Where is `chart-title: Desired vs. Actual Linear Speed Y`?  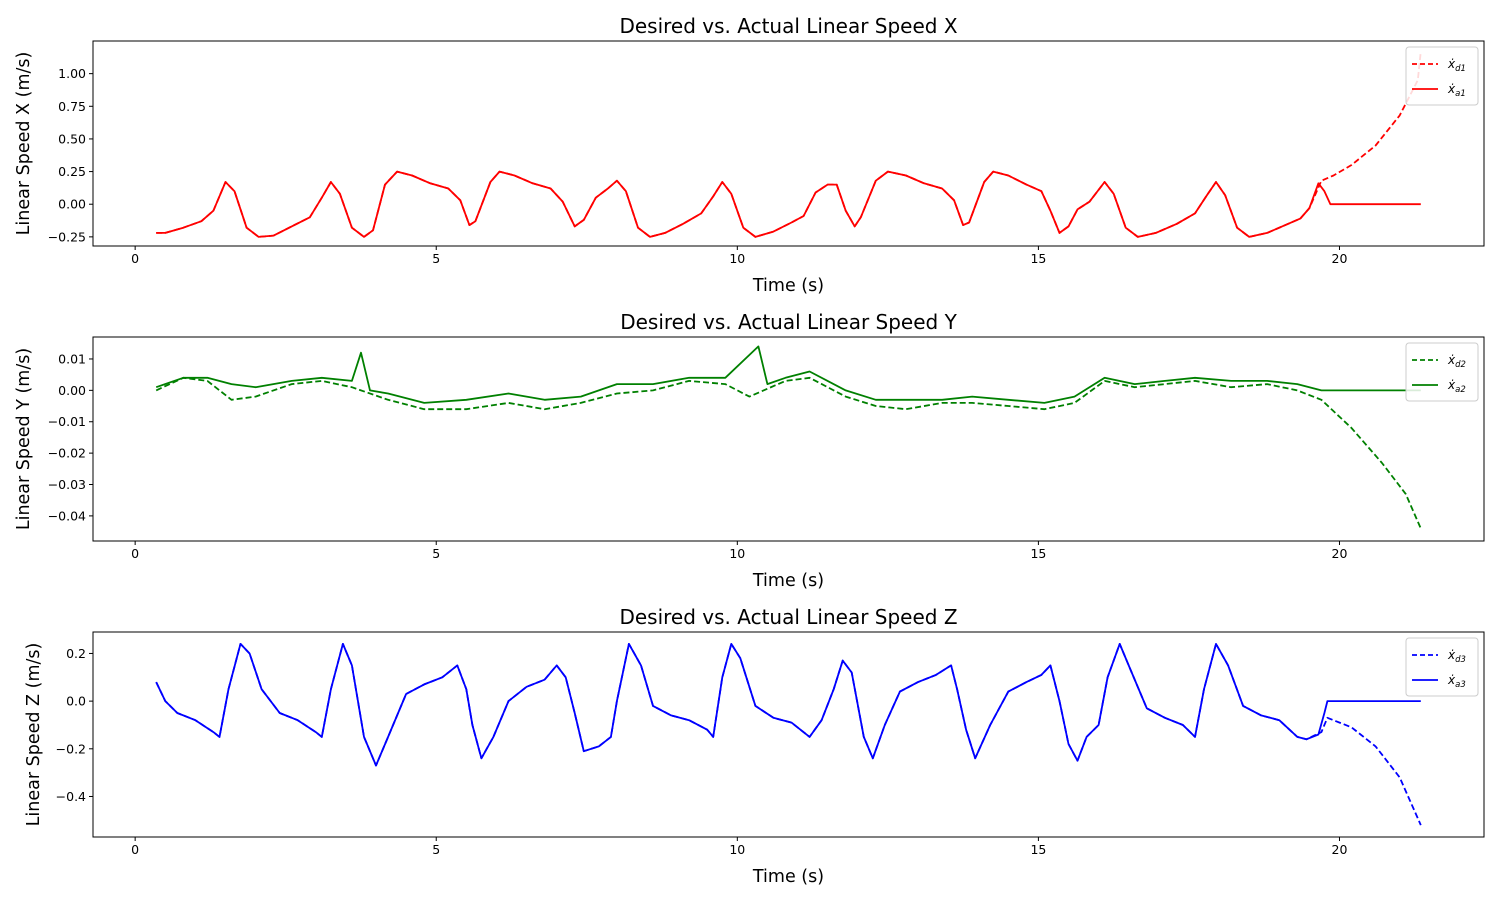 chart-title: Desired vs. Actual Linear Speed Y is located at coordinates (788, 322).